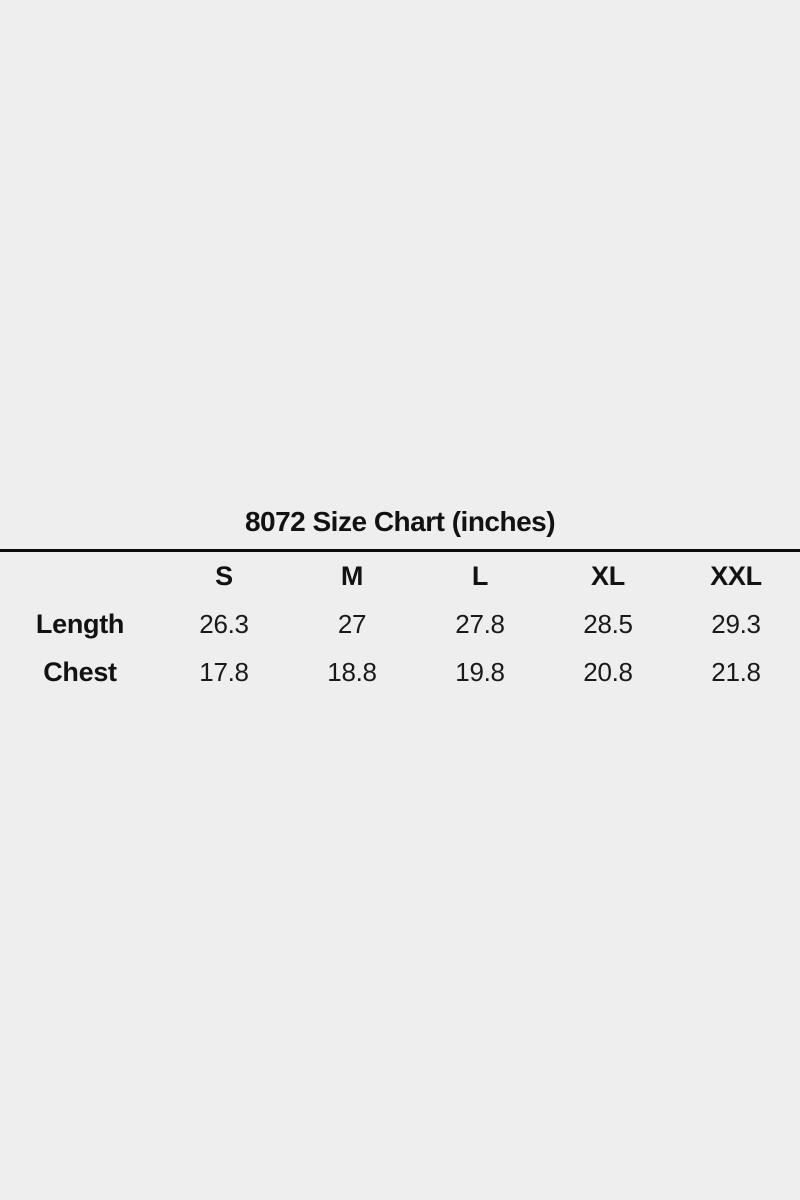  Describe the element at coordinates (480, 623) in the screenshot. I see `cell-length-l: 27.8` at that location.